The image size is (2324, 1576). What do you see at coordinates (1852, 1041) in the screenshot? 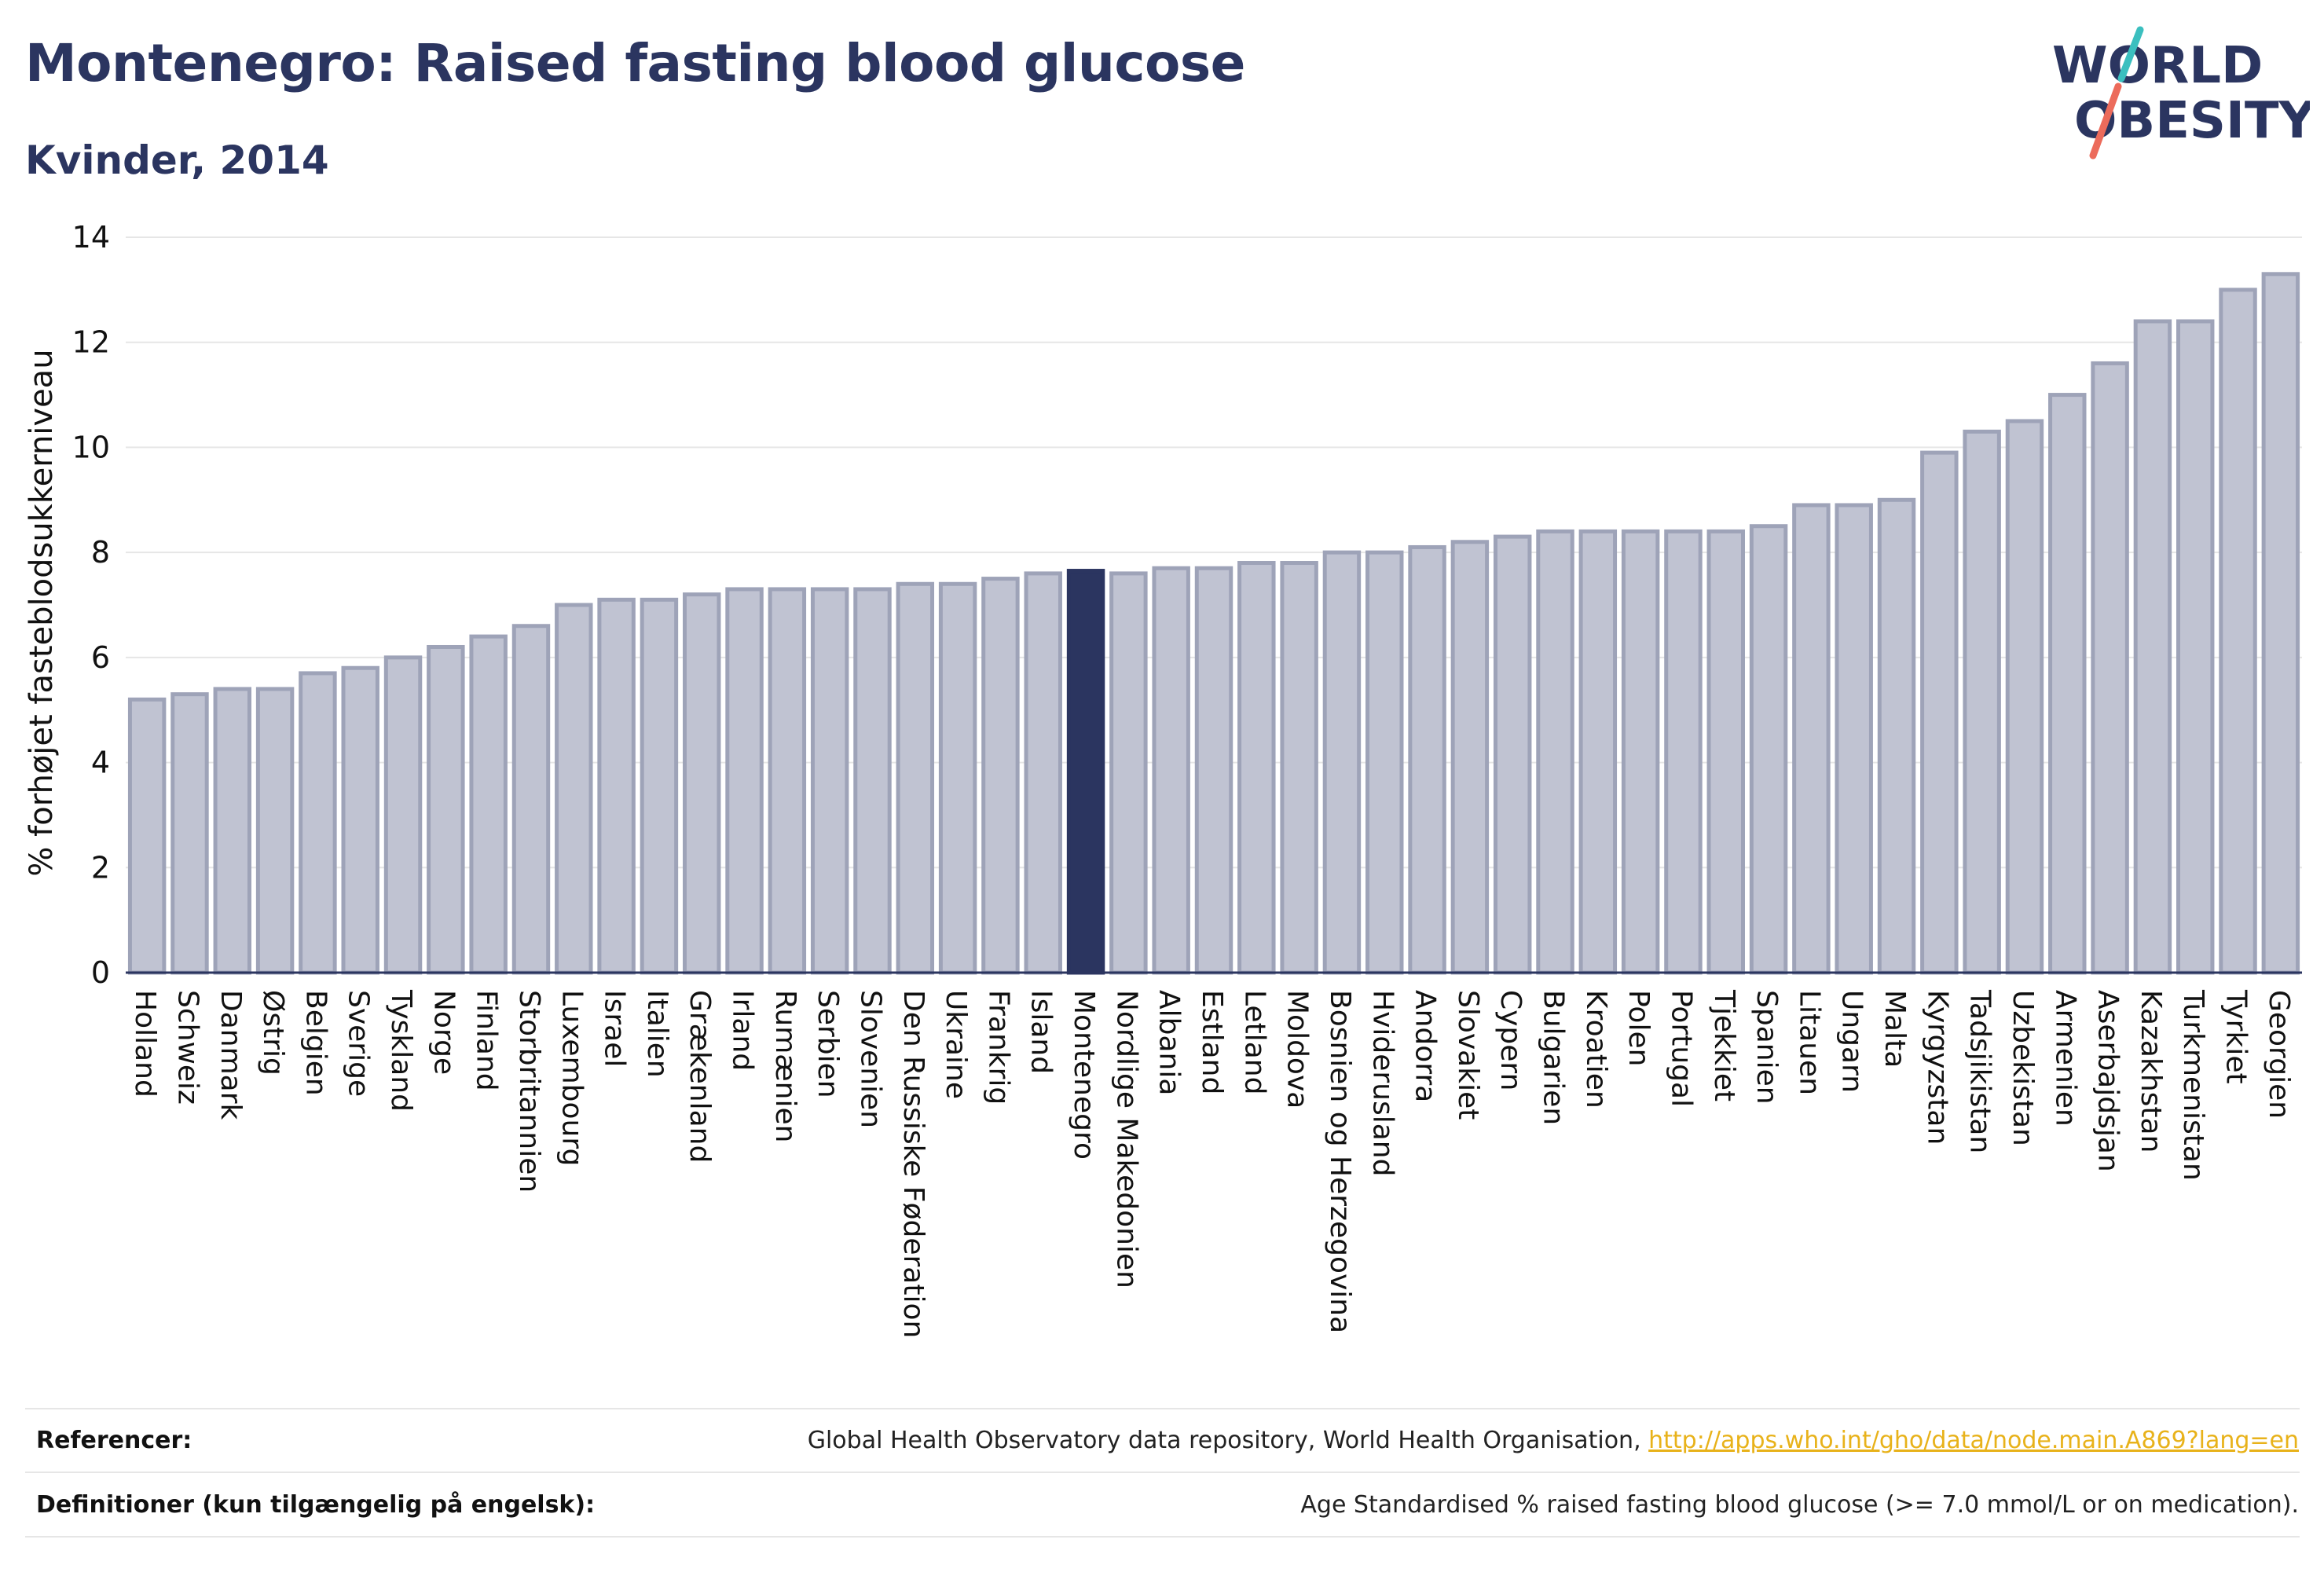
I see `x-tick-label-ungarn: Ungarn` at bounding box center [1852, 1041].